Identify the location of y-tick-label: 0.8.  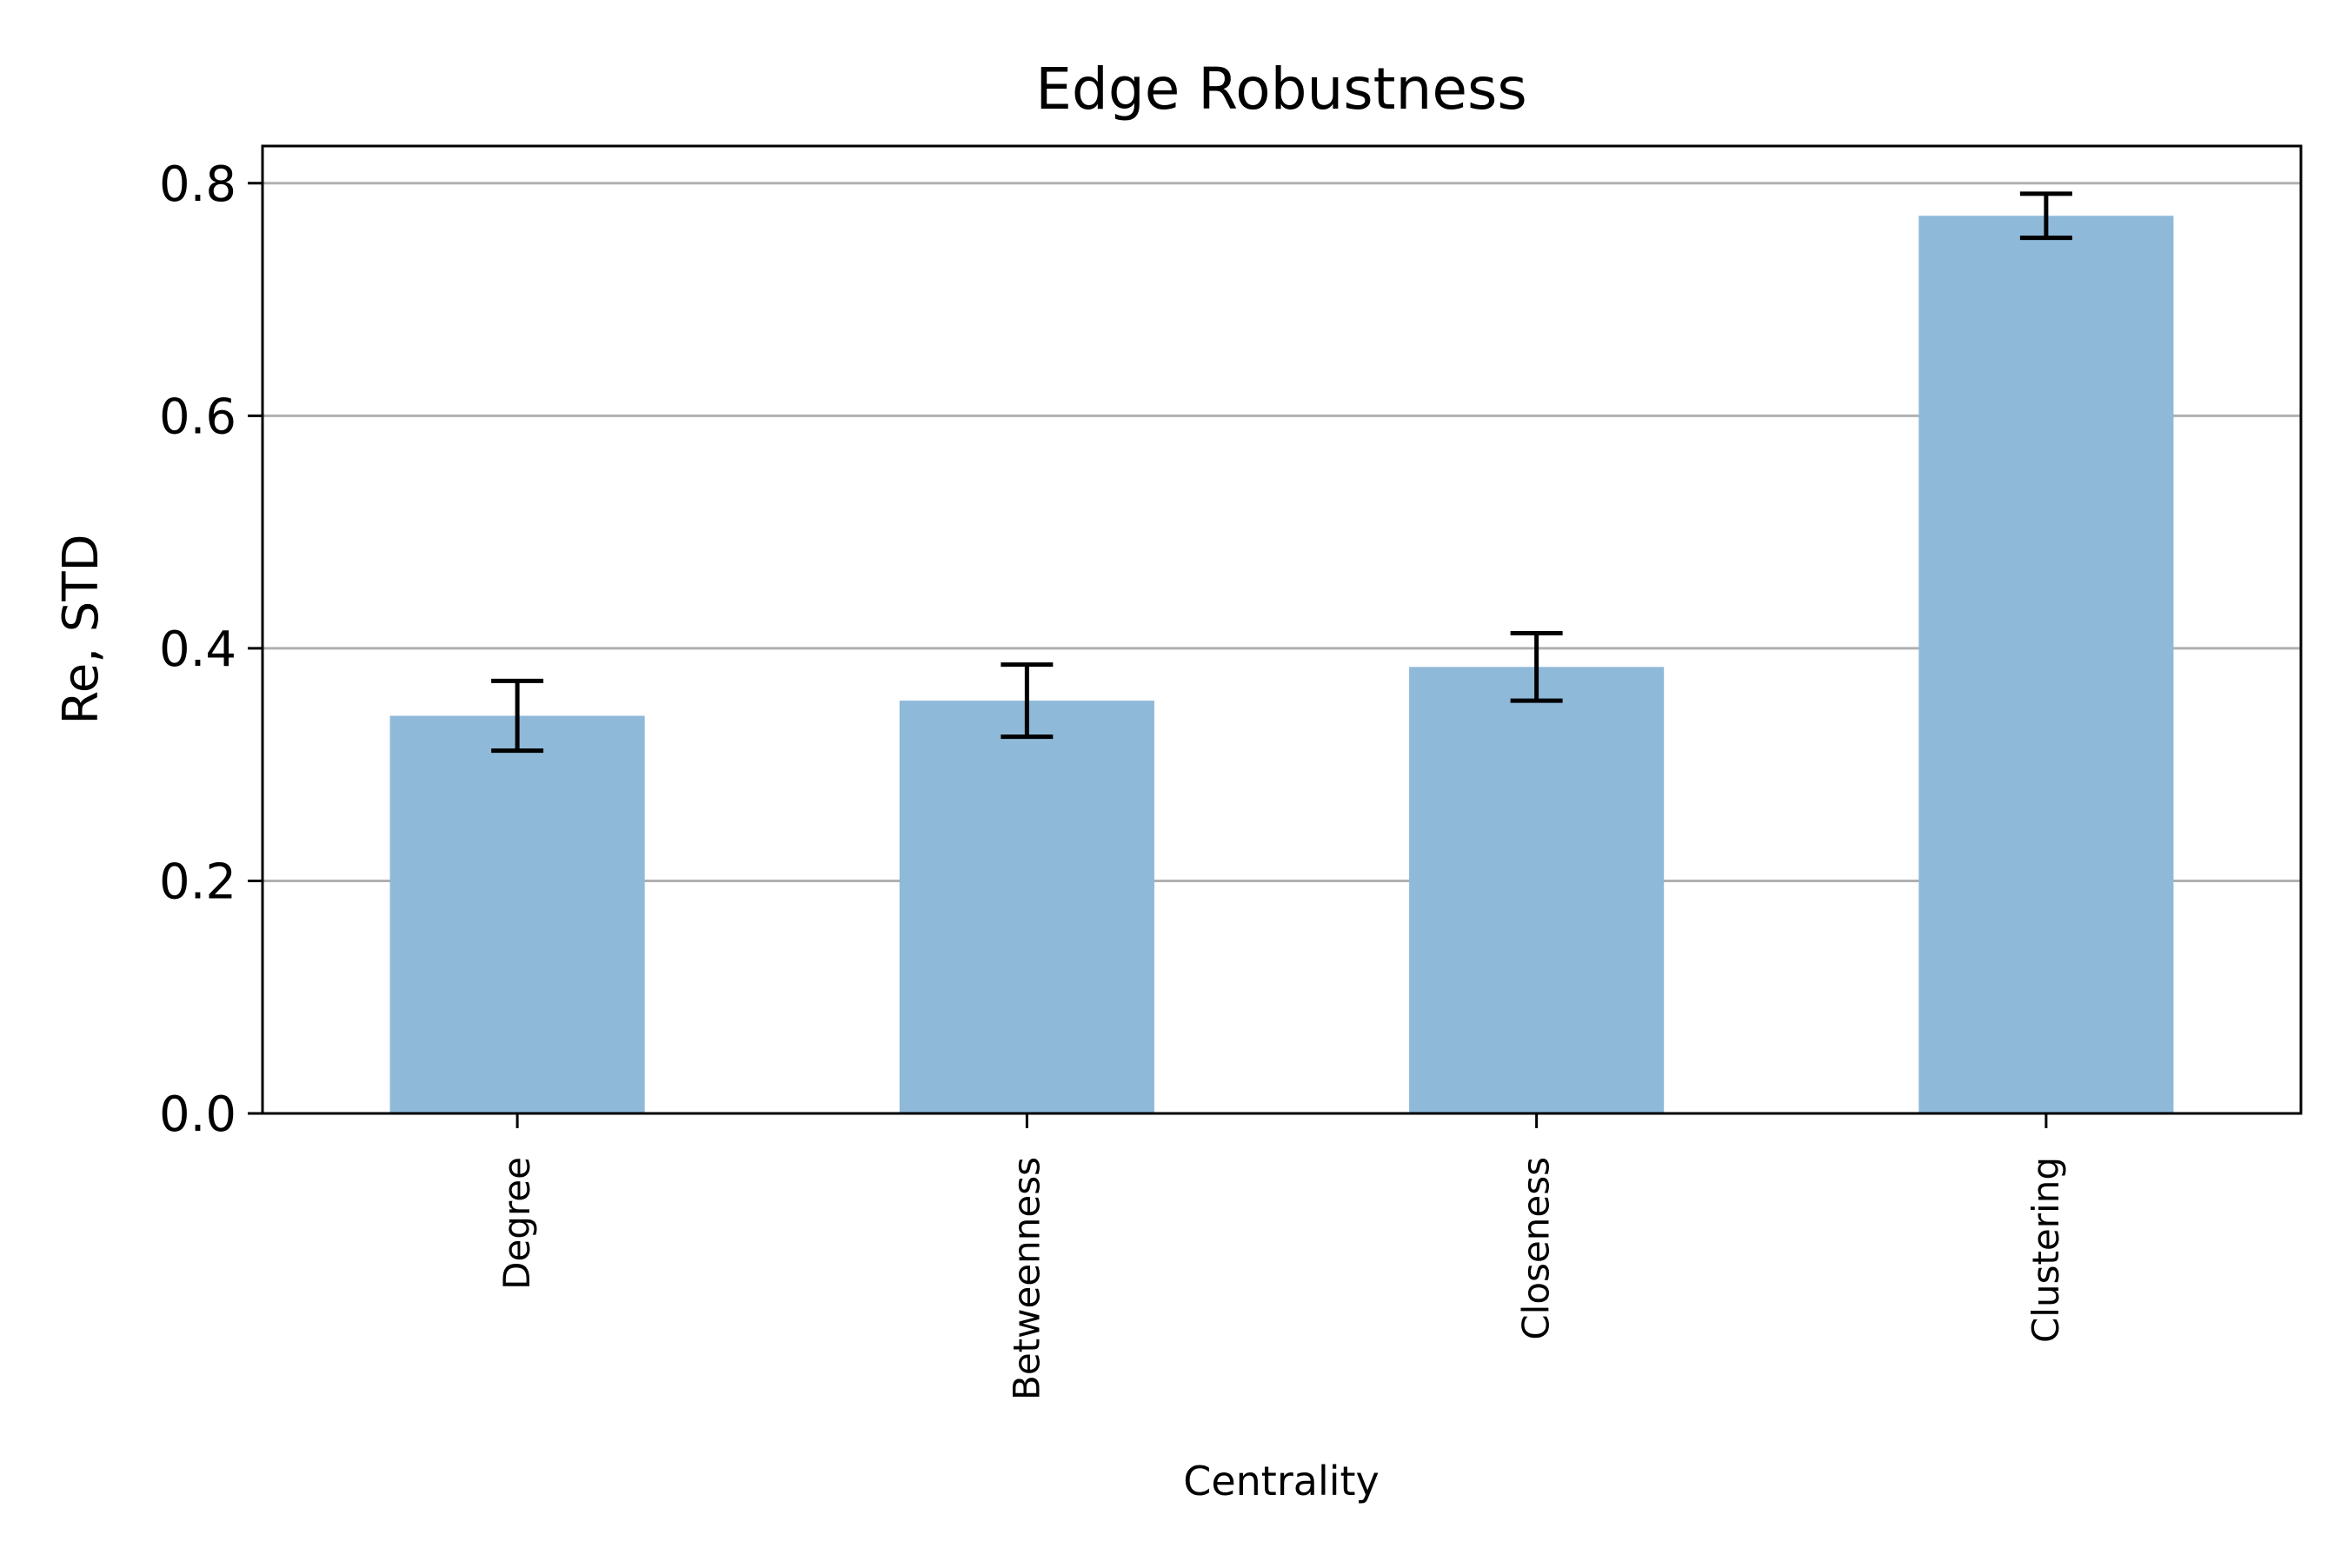
(197, 184).